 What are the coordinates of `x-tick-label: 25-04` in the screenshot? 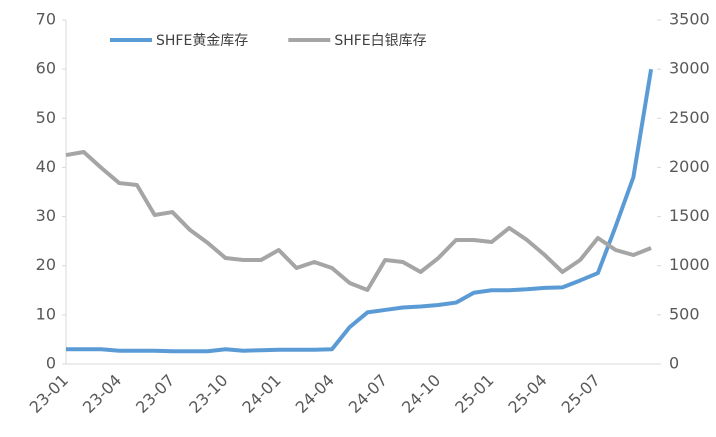 It's located at (527, 394).